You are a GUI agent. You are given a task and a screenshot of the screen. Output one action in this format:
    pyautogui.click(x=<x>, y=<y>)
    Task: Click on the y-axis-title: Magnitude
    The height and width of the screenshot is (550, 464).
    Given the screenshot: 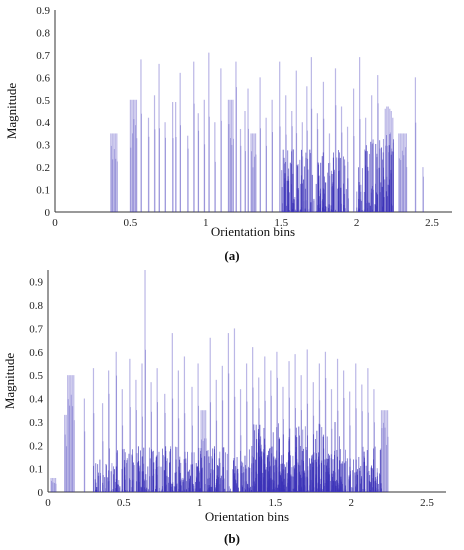 What is the action you would take?
    pyautogui.click(x=9, y=381)
    